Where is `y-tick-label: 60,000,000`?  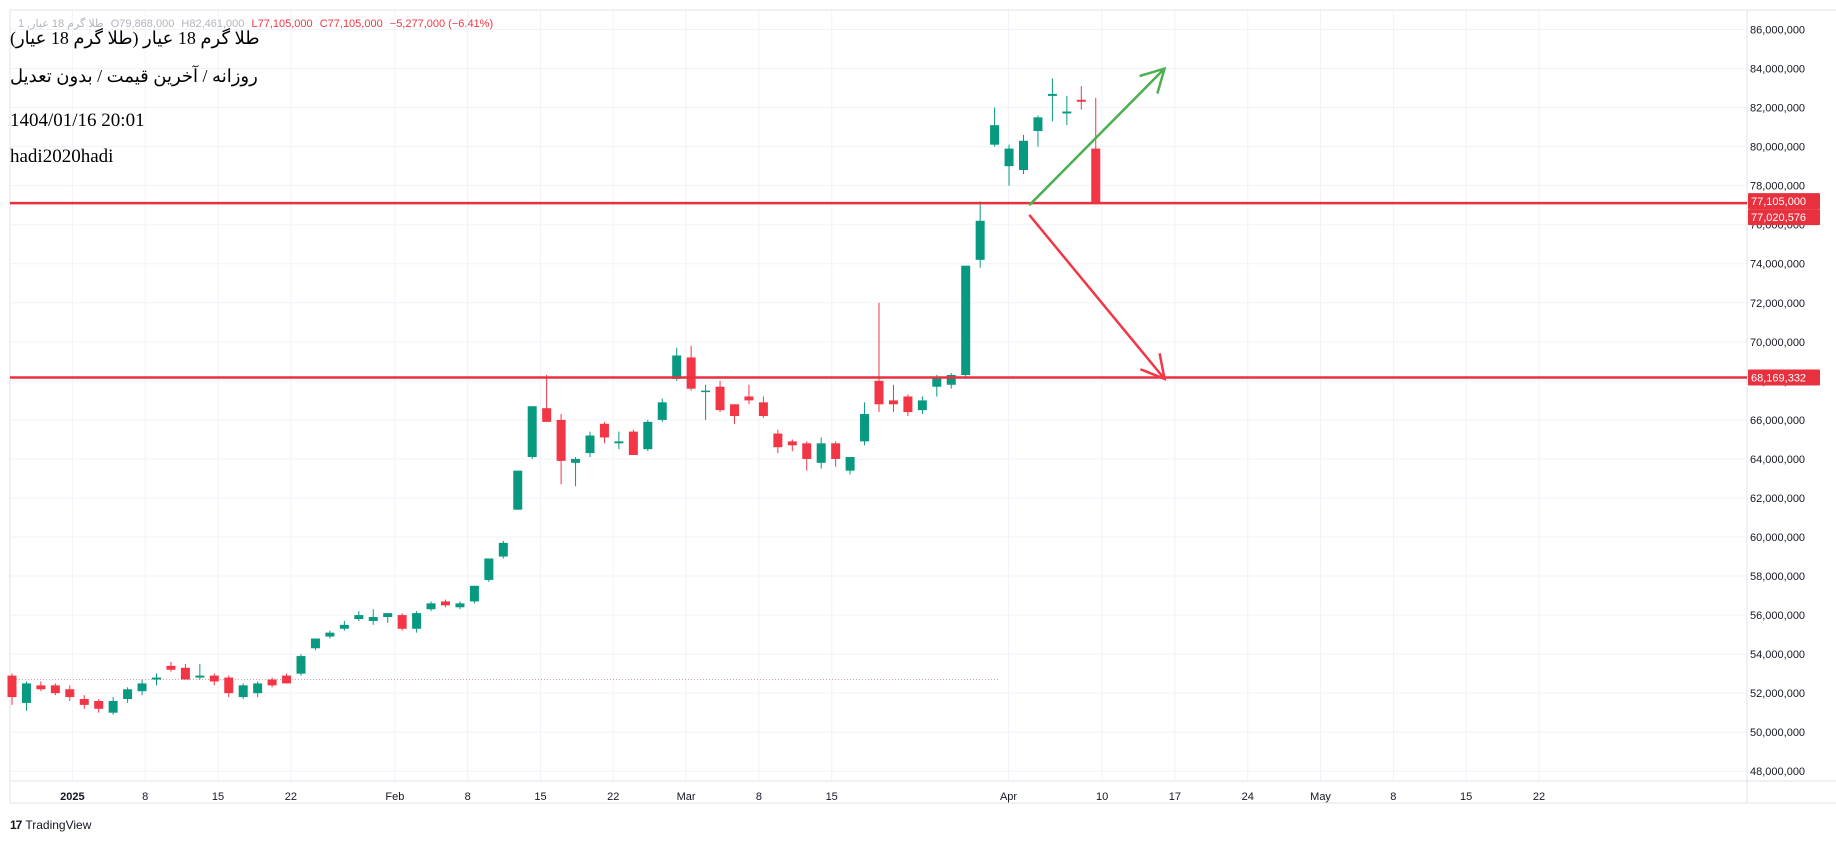
y-tick-label: 60,000,000 is located at coordinates (1777, 538).